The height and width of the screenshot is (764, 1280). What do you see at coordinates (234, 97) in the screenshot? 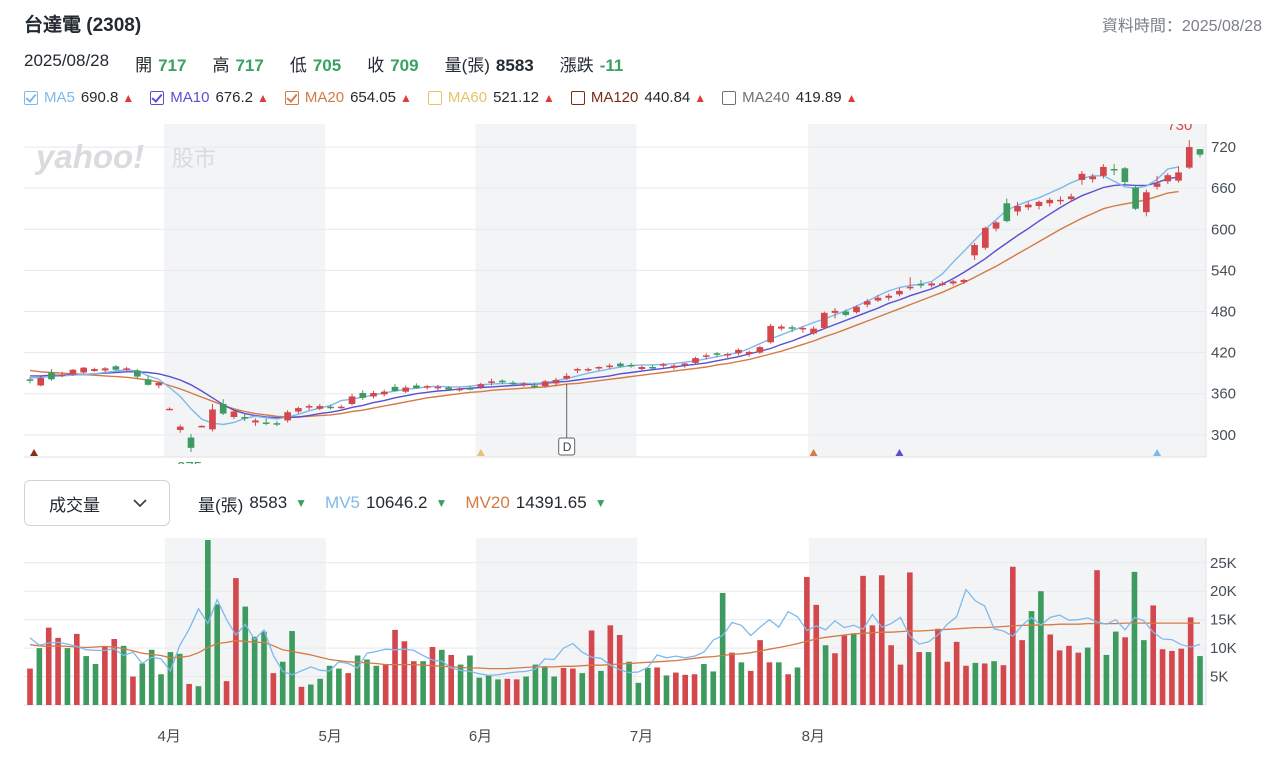
I see `ma-value: 676.2` at bounding box center [234, 97].